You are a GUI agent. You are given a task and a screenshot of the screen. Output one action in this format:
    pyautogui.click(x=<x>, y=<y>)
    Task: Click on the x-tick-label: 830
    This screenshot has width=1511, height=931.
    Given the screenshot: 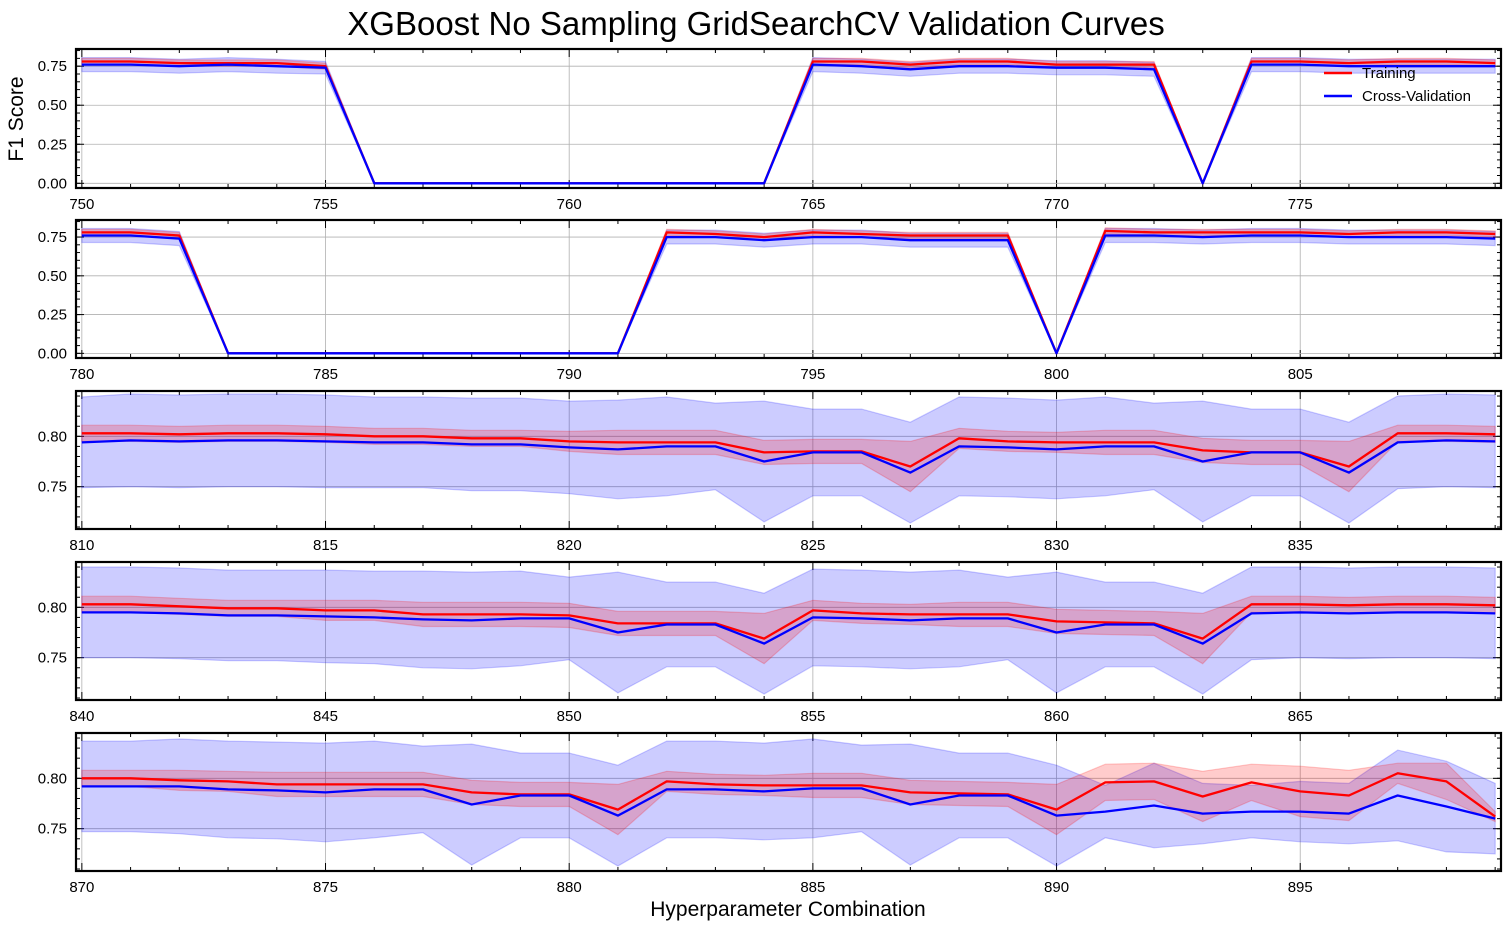 What is the action you would take?
    pyautogui.click(x=1056, y=545)
    